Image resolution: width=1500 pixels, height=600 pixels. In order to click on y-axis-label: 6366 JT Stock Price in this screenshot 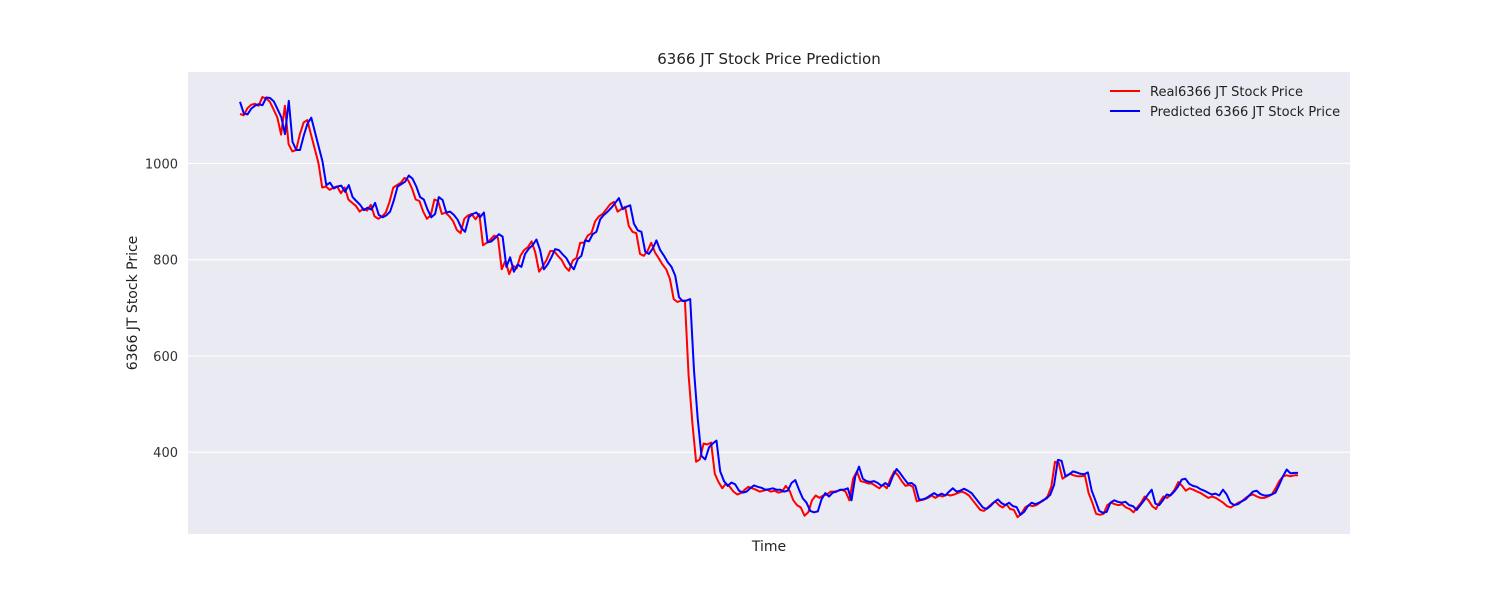, I will do `click(133, 303)`.